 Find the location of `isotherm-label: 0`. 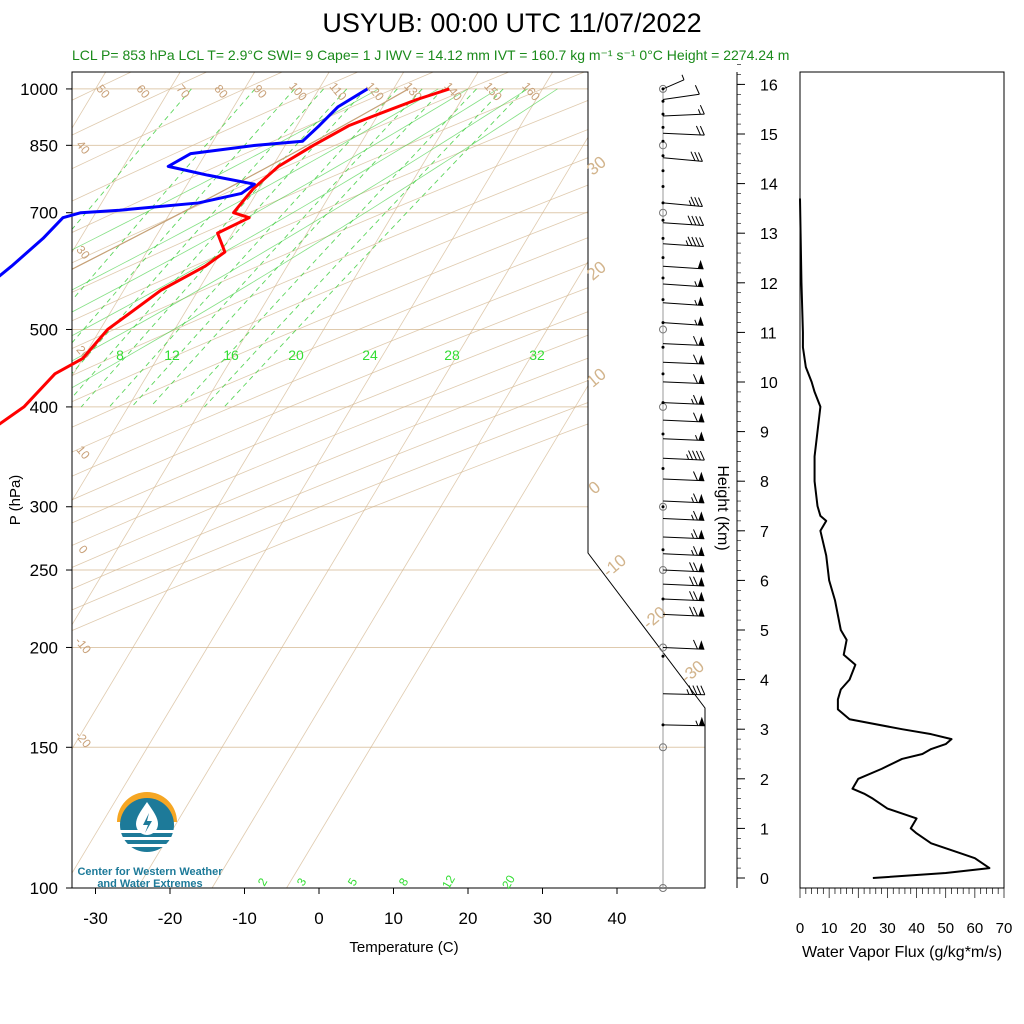

isotherm-label: 0 is located at coordinates (83, 549).